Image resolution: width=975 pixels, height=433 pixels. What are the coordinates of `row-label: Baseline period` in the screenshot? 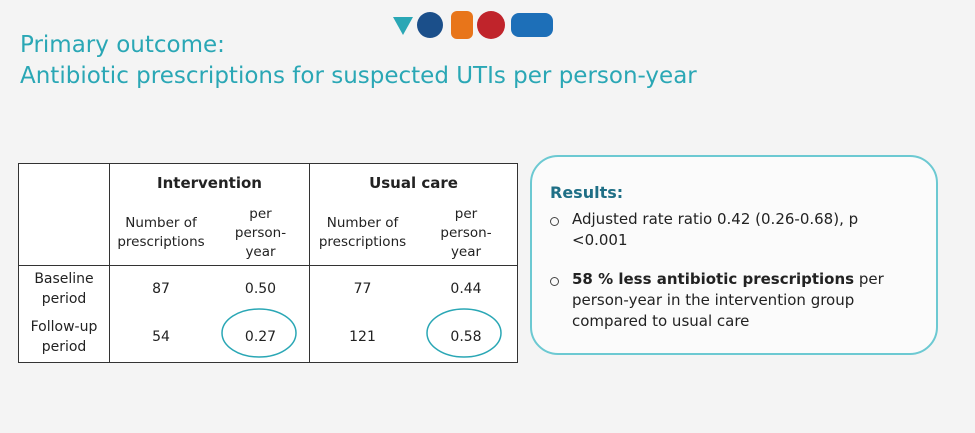 It's located at (64, 288).